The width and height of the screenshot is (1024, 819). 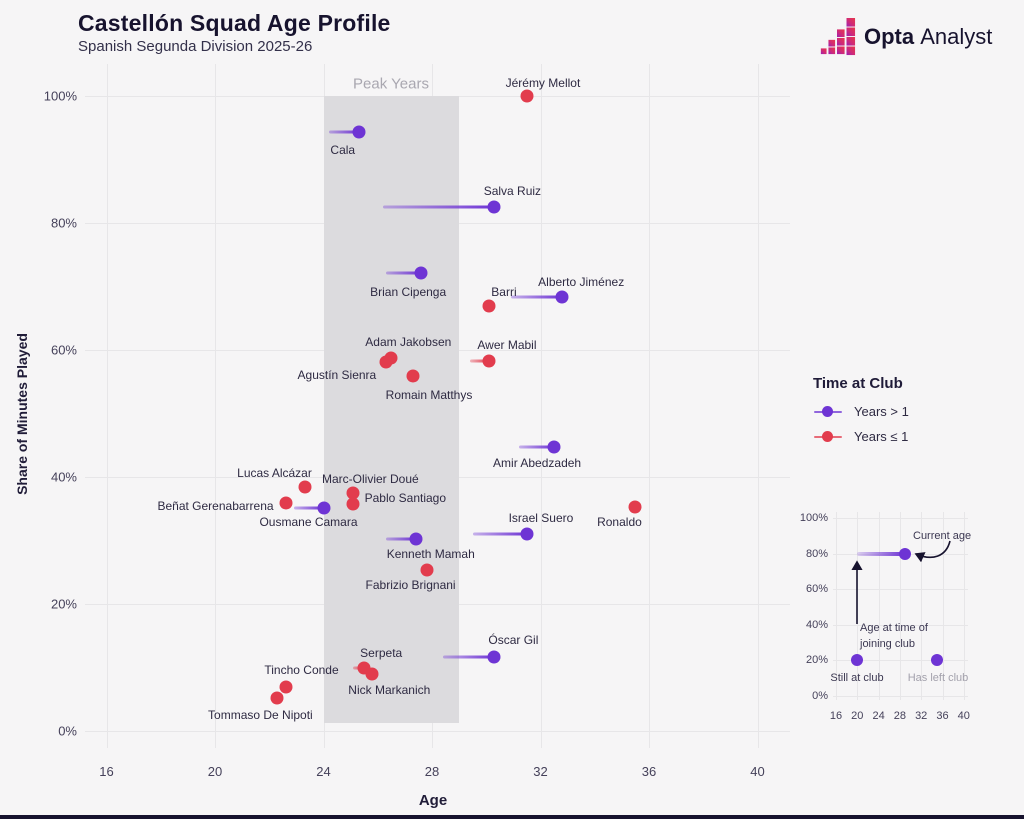 What do you see at coordinates (537, 463) in the screenshot?
I see `player-label: Amir Abedzadeh` at bounding box center [537, 463].